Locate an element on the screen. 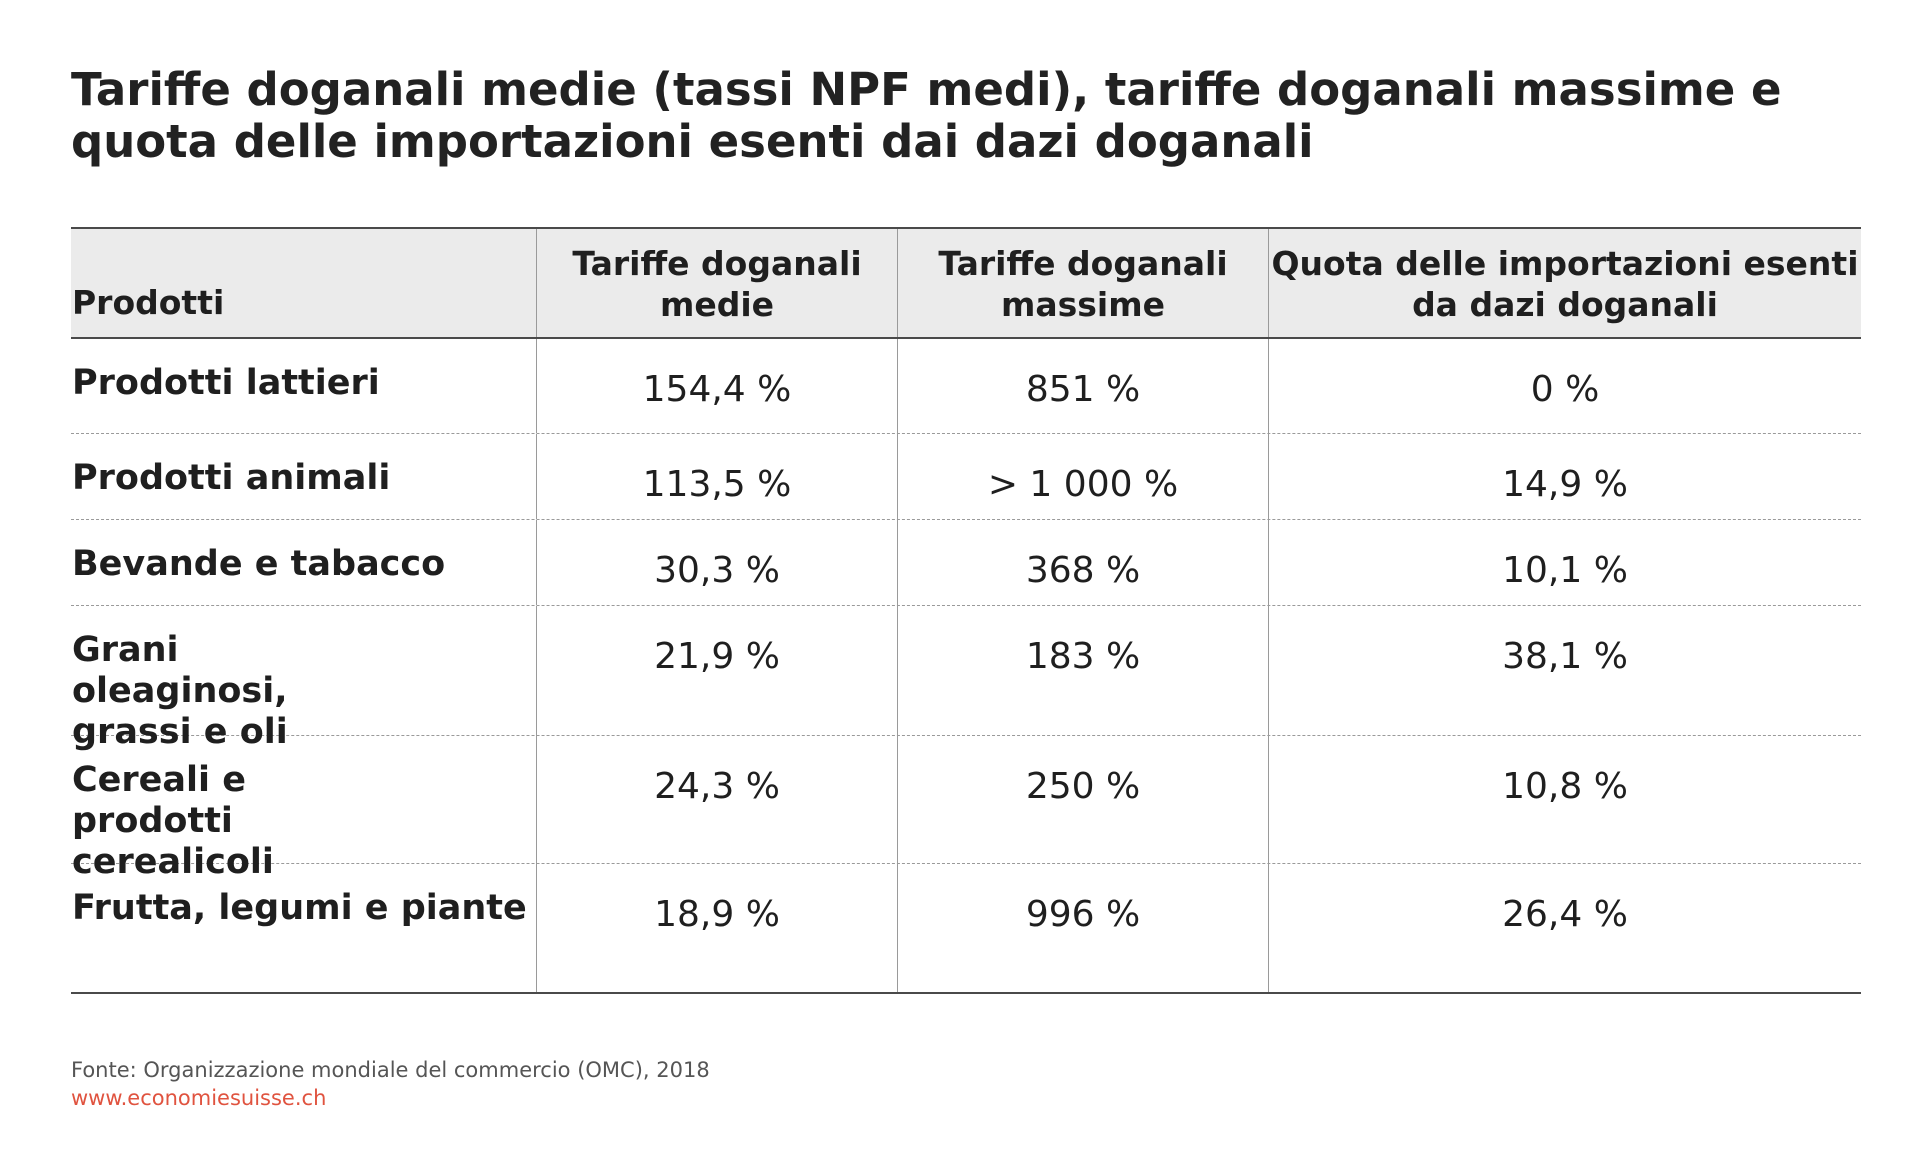 This screenshot has height=1169, width=1920. row-label: Prodotti animali is located at coordinates (231, 478).